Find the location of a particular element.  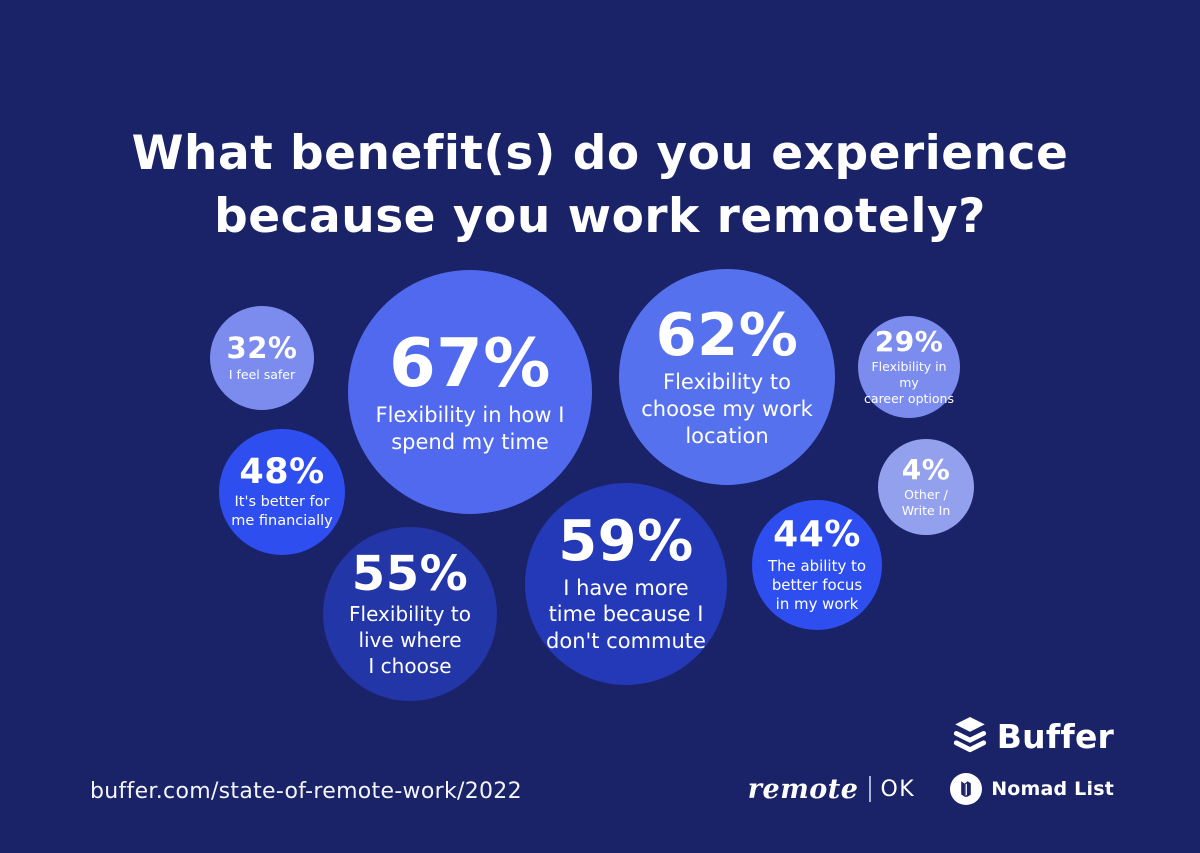

bubble-value: 44% is located at coordinates (817, 534).